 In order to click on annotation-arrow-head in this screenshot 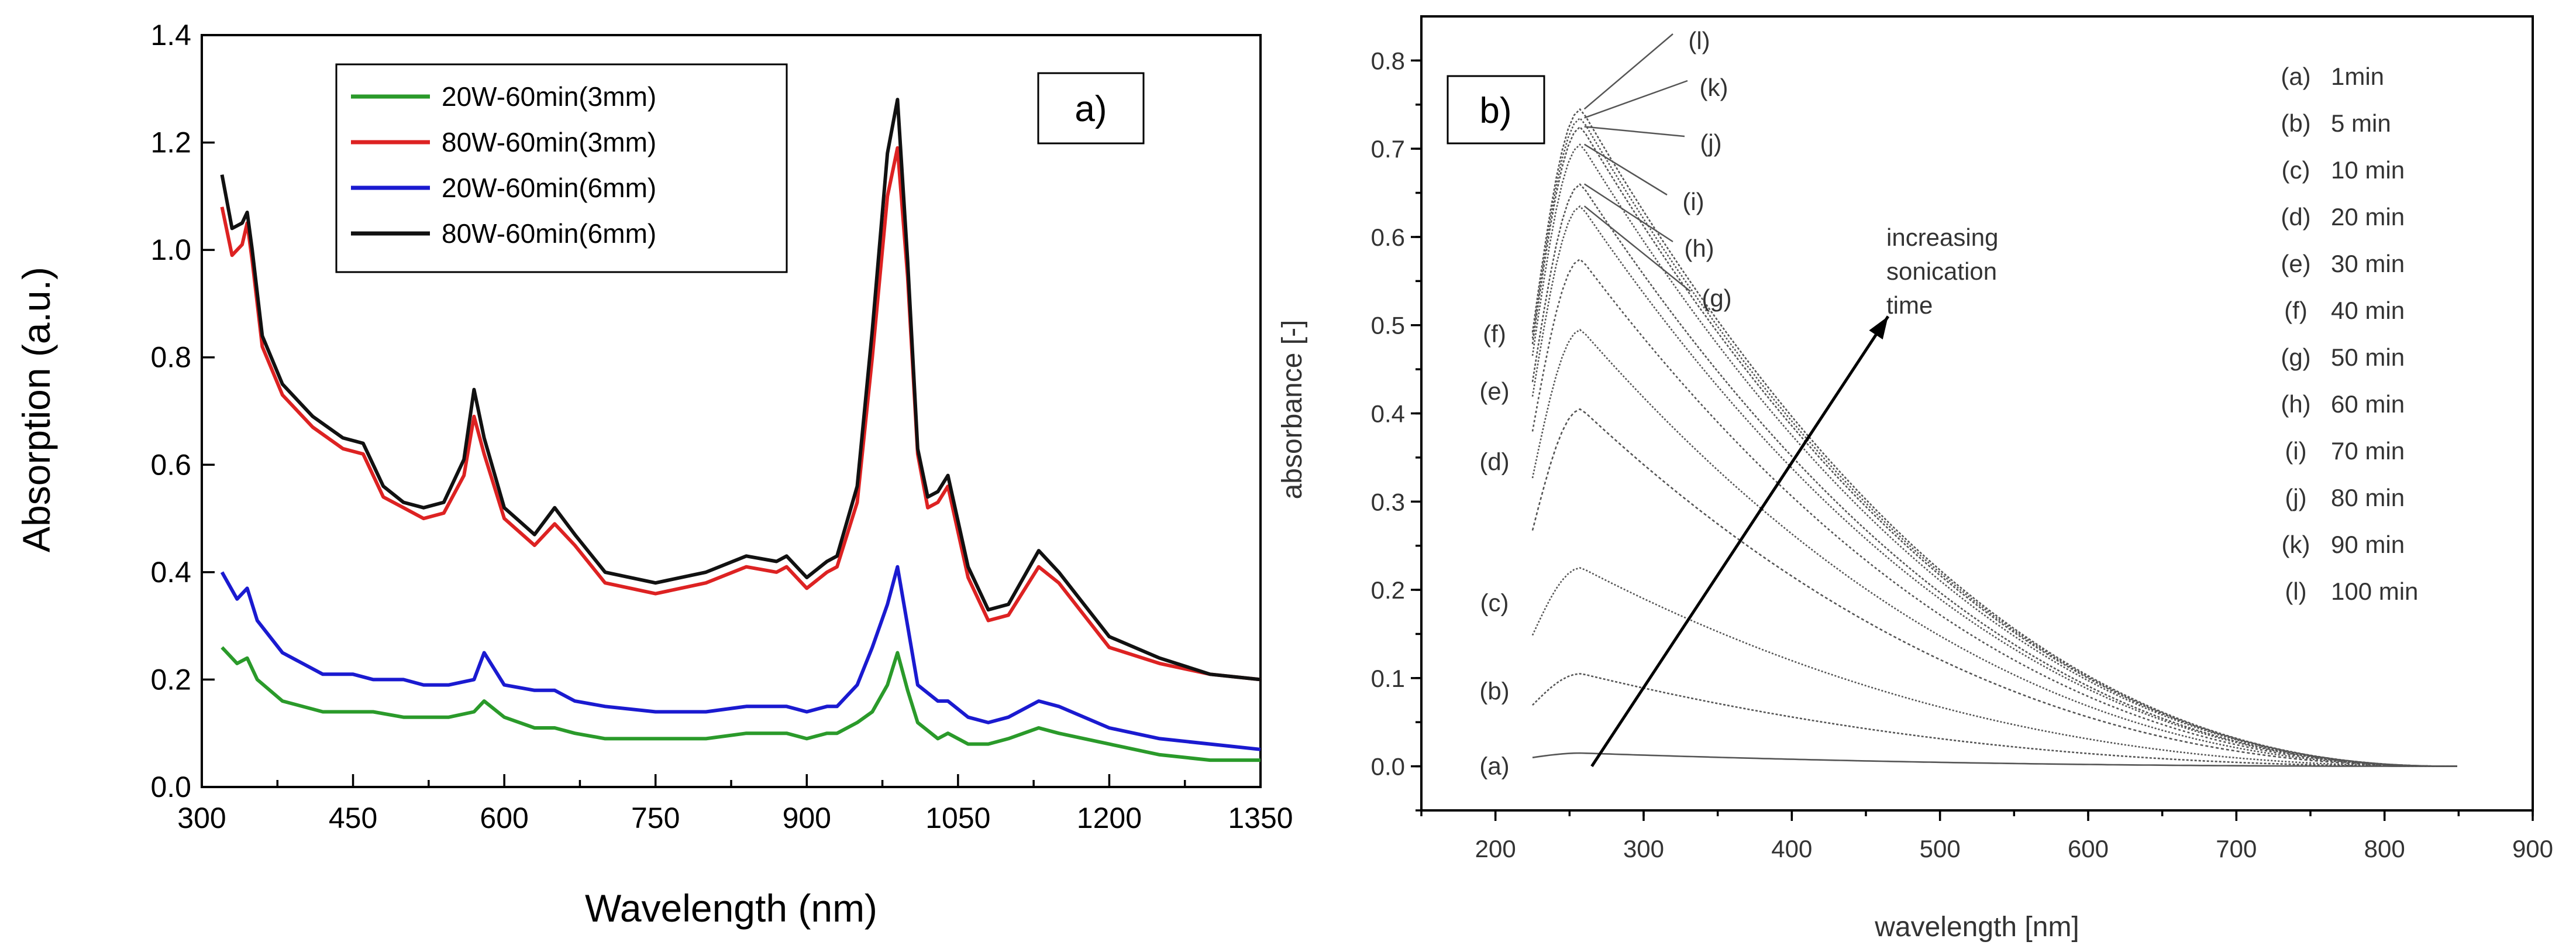, I will do `click(1878, 328)`.